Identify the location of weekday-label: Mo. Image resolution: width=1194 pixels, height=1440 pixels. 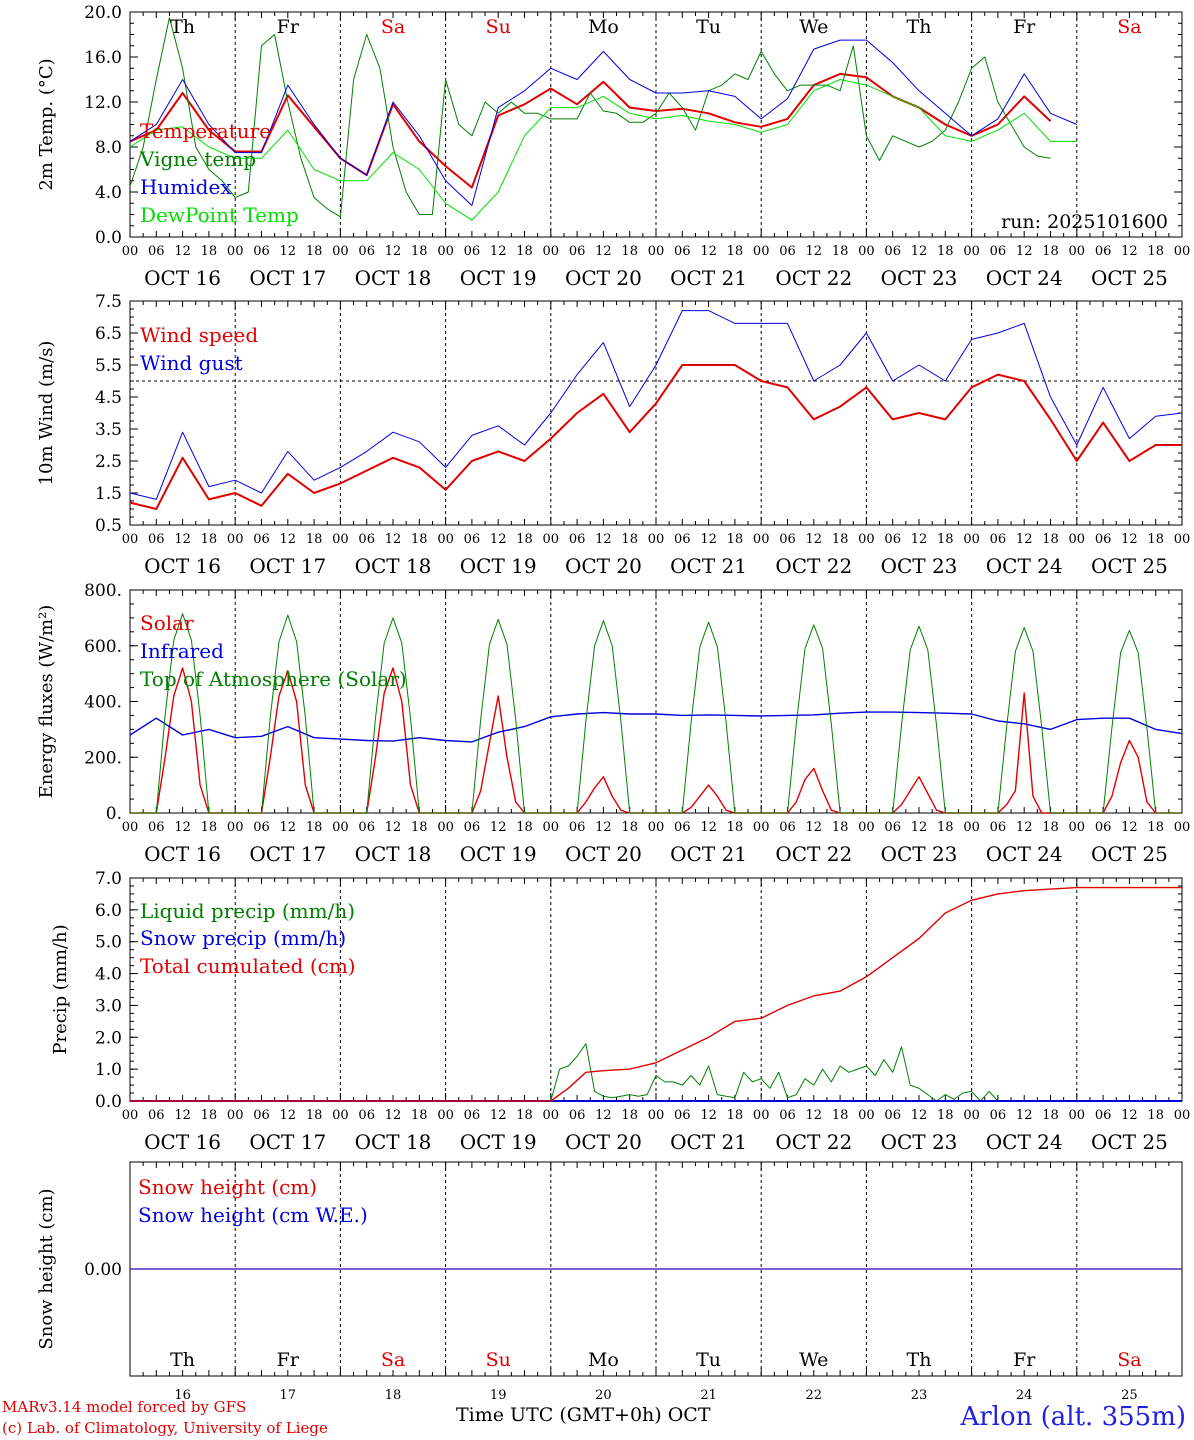
(603, 27).